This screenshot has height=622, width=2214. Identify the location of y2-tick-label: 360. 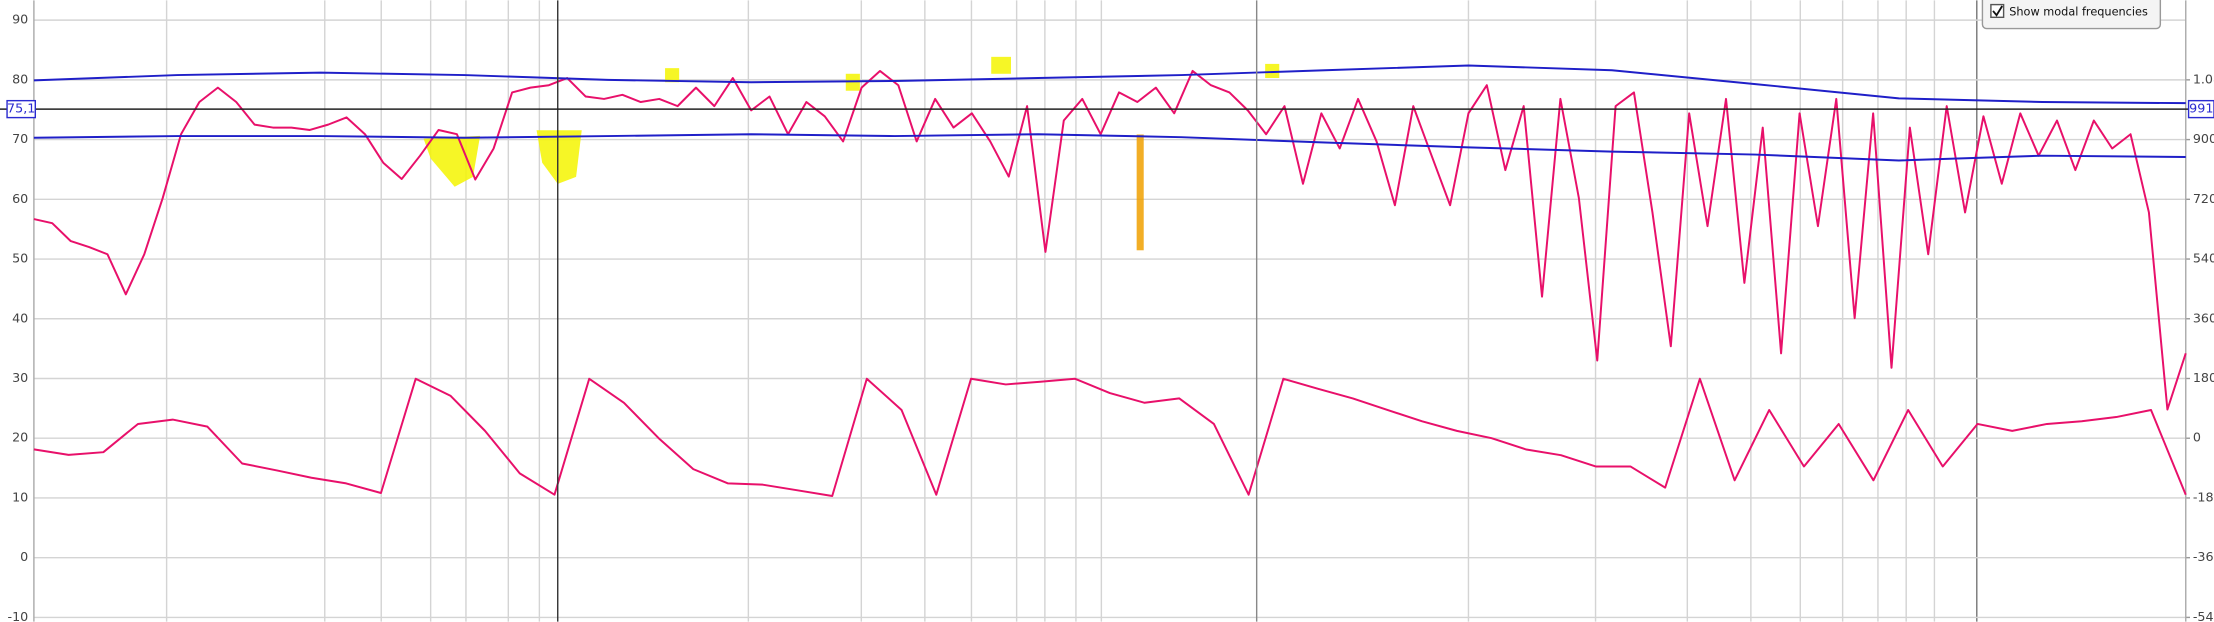
(2203, 317).